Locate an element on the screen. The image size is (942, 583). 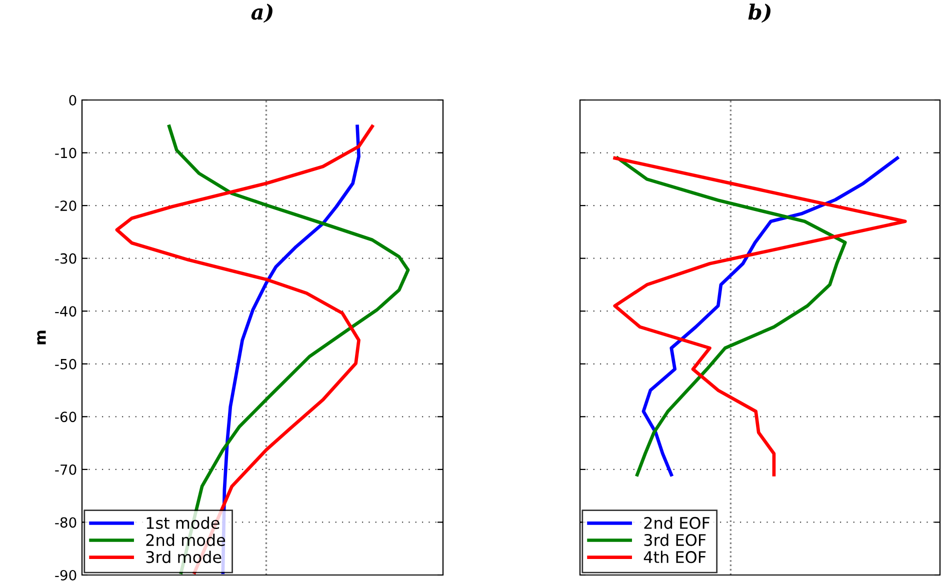
y-tick-label: -20 is located at coordinates (65, 206).